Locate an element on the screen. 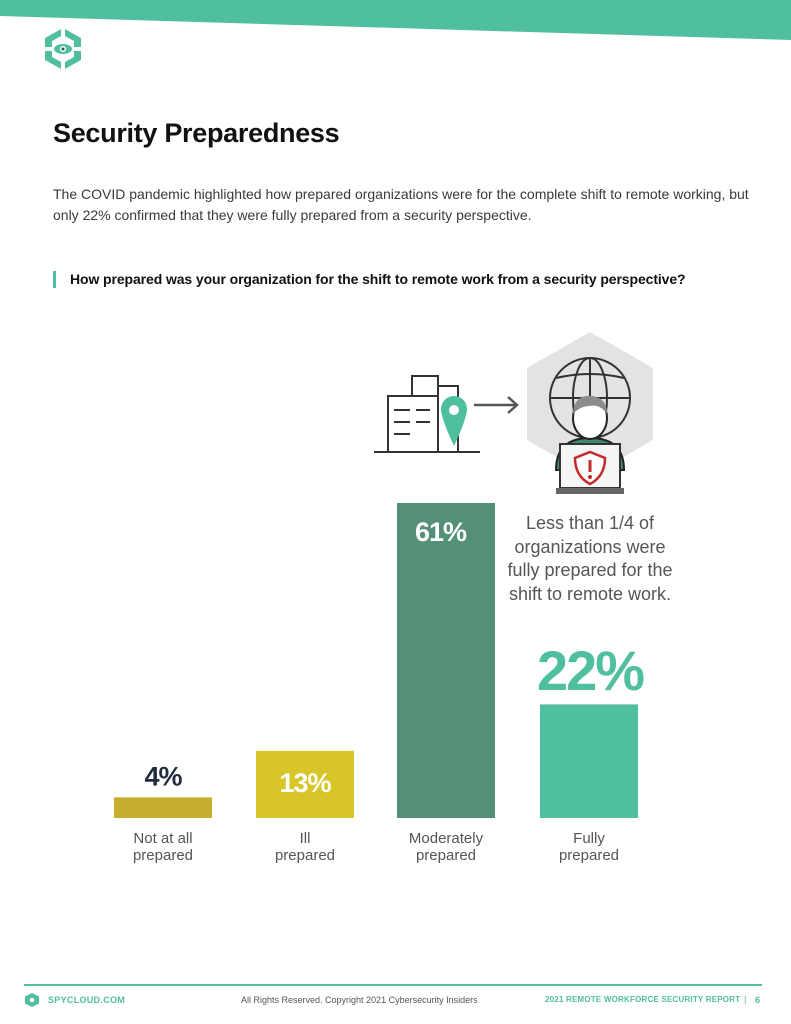 Image resolution: width=791 pixels, height=1024 pixels. data-label-3: 61% is located at coordinates (441, 532).